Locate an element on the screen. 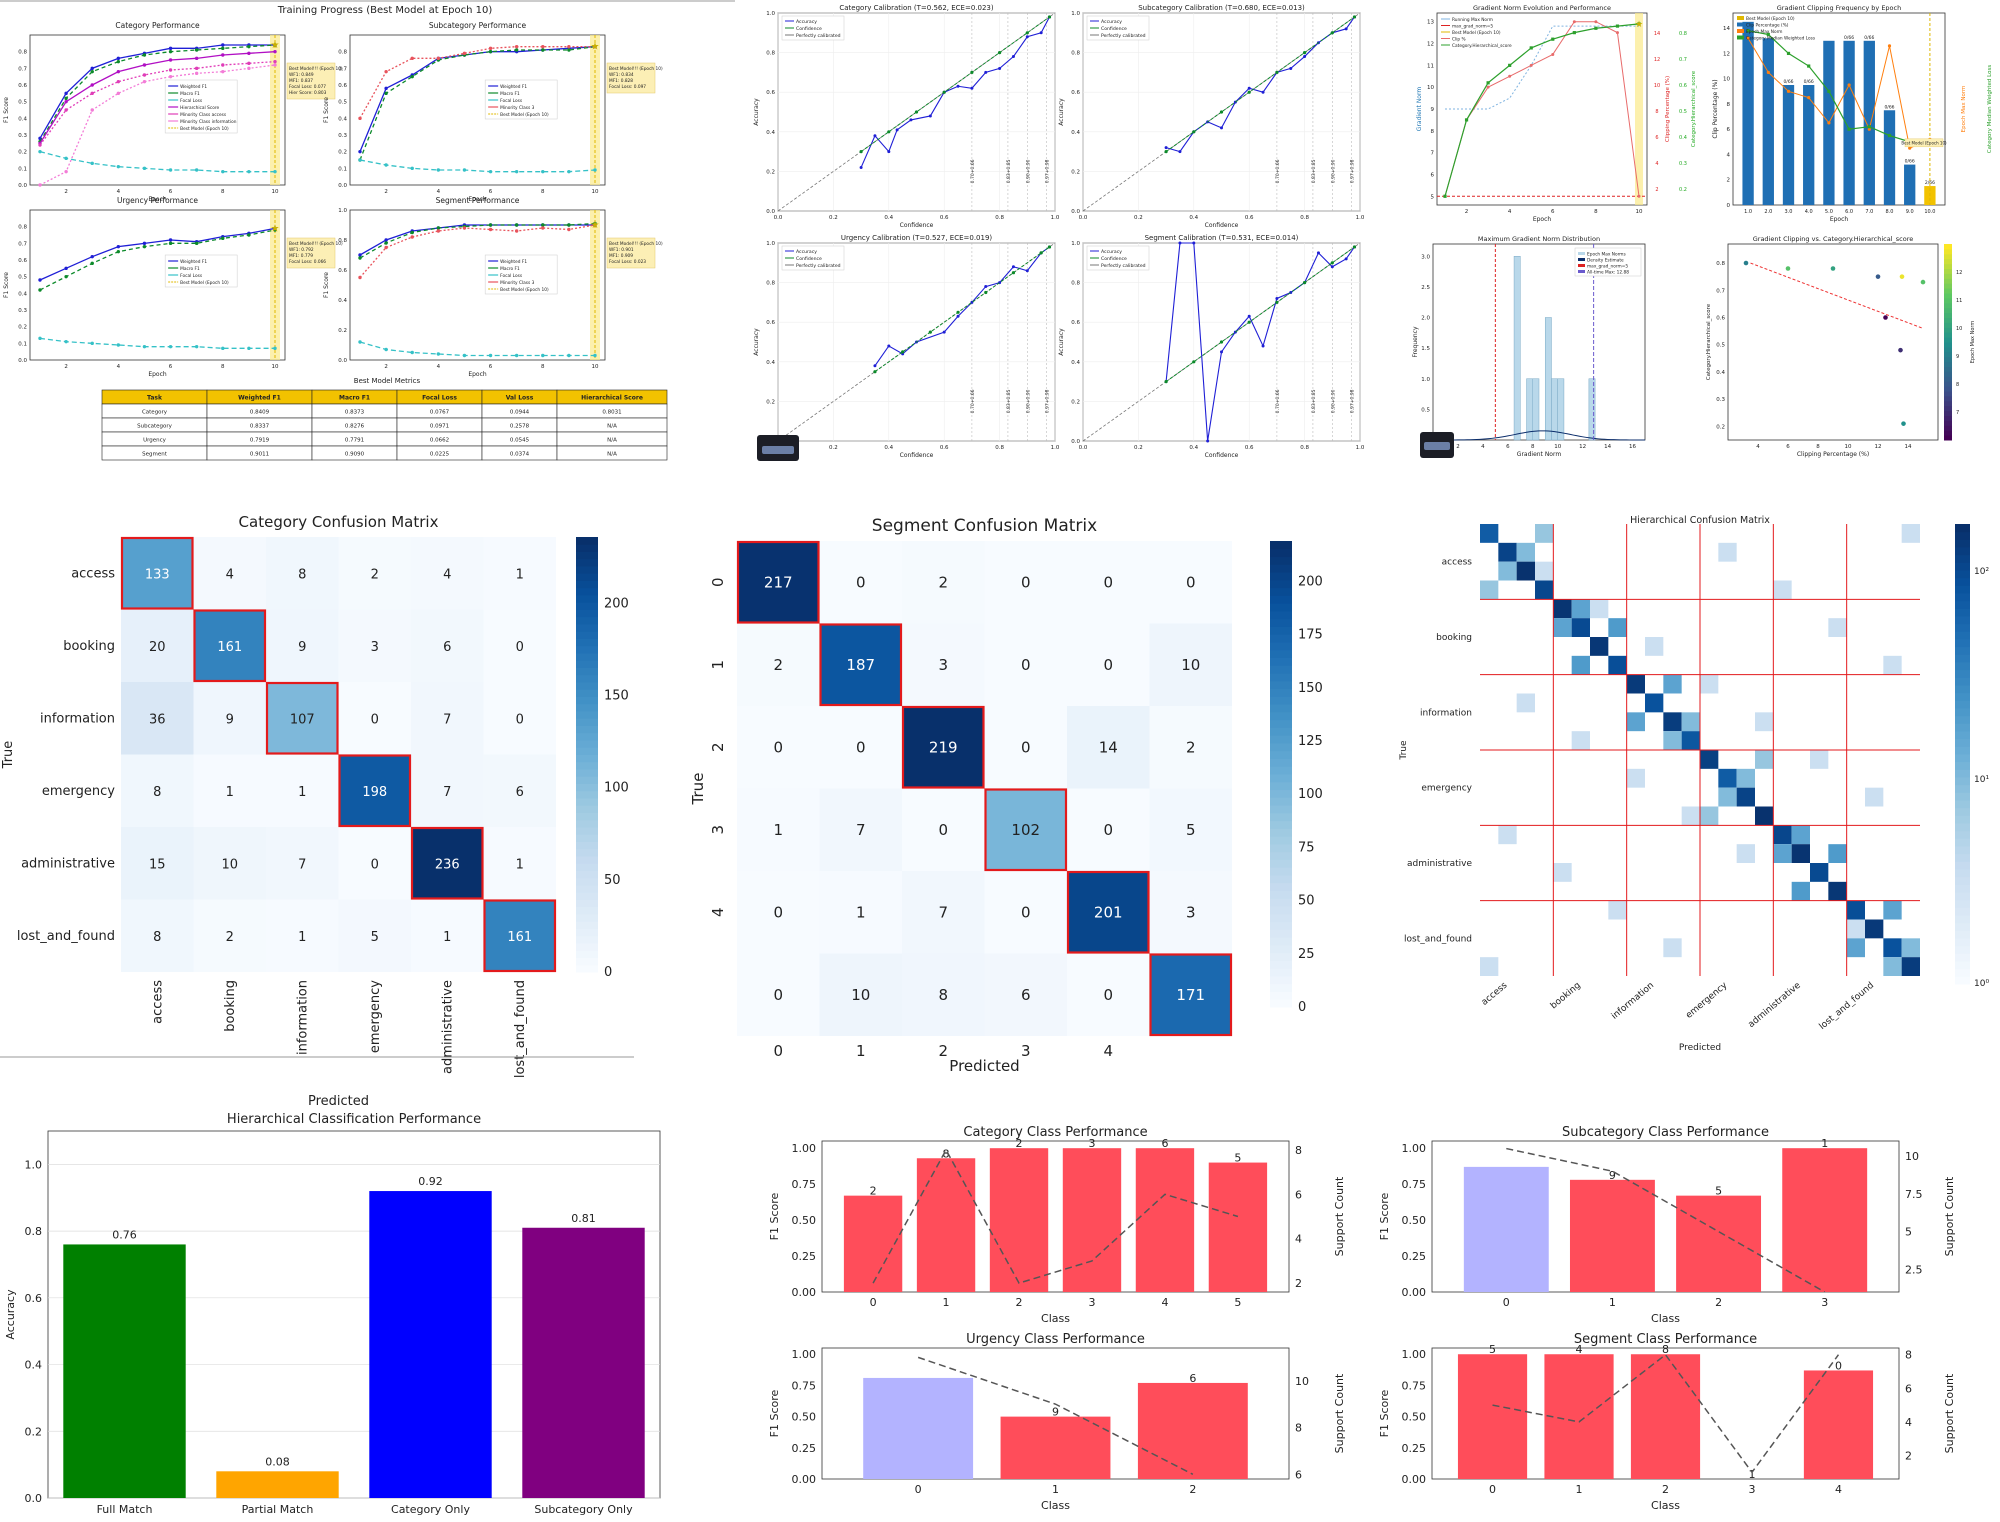 This screenshot has width=2000, height=1522. confidence-line is located at coordinates (962, 309).